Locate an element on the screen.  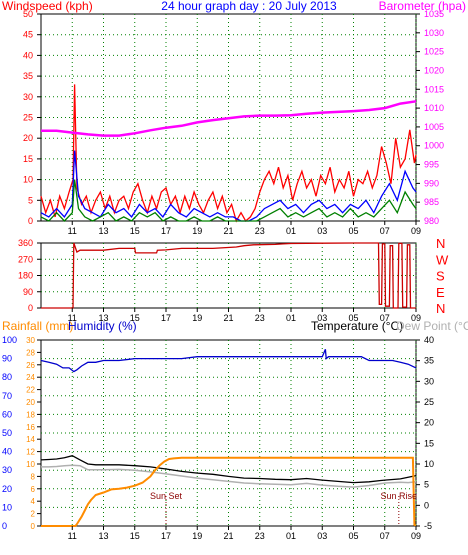
compass-label: W is located at coordinates (442, 259).